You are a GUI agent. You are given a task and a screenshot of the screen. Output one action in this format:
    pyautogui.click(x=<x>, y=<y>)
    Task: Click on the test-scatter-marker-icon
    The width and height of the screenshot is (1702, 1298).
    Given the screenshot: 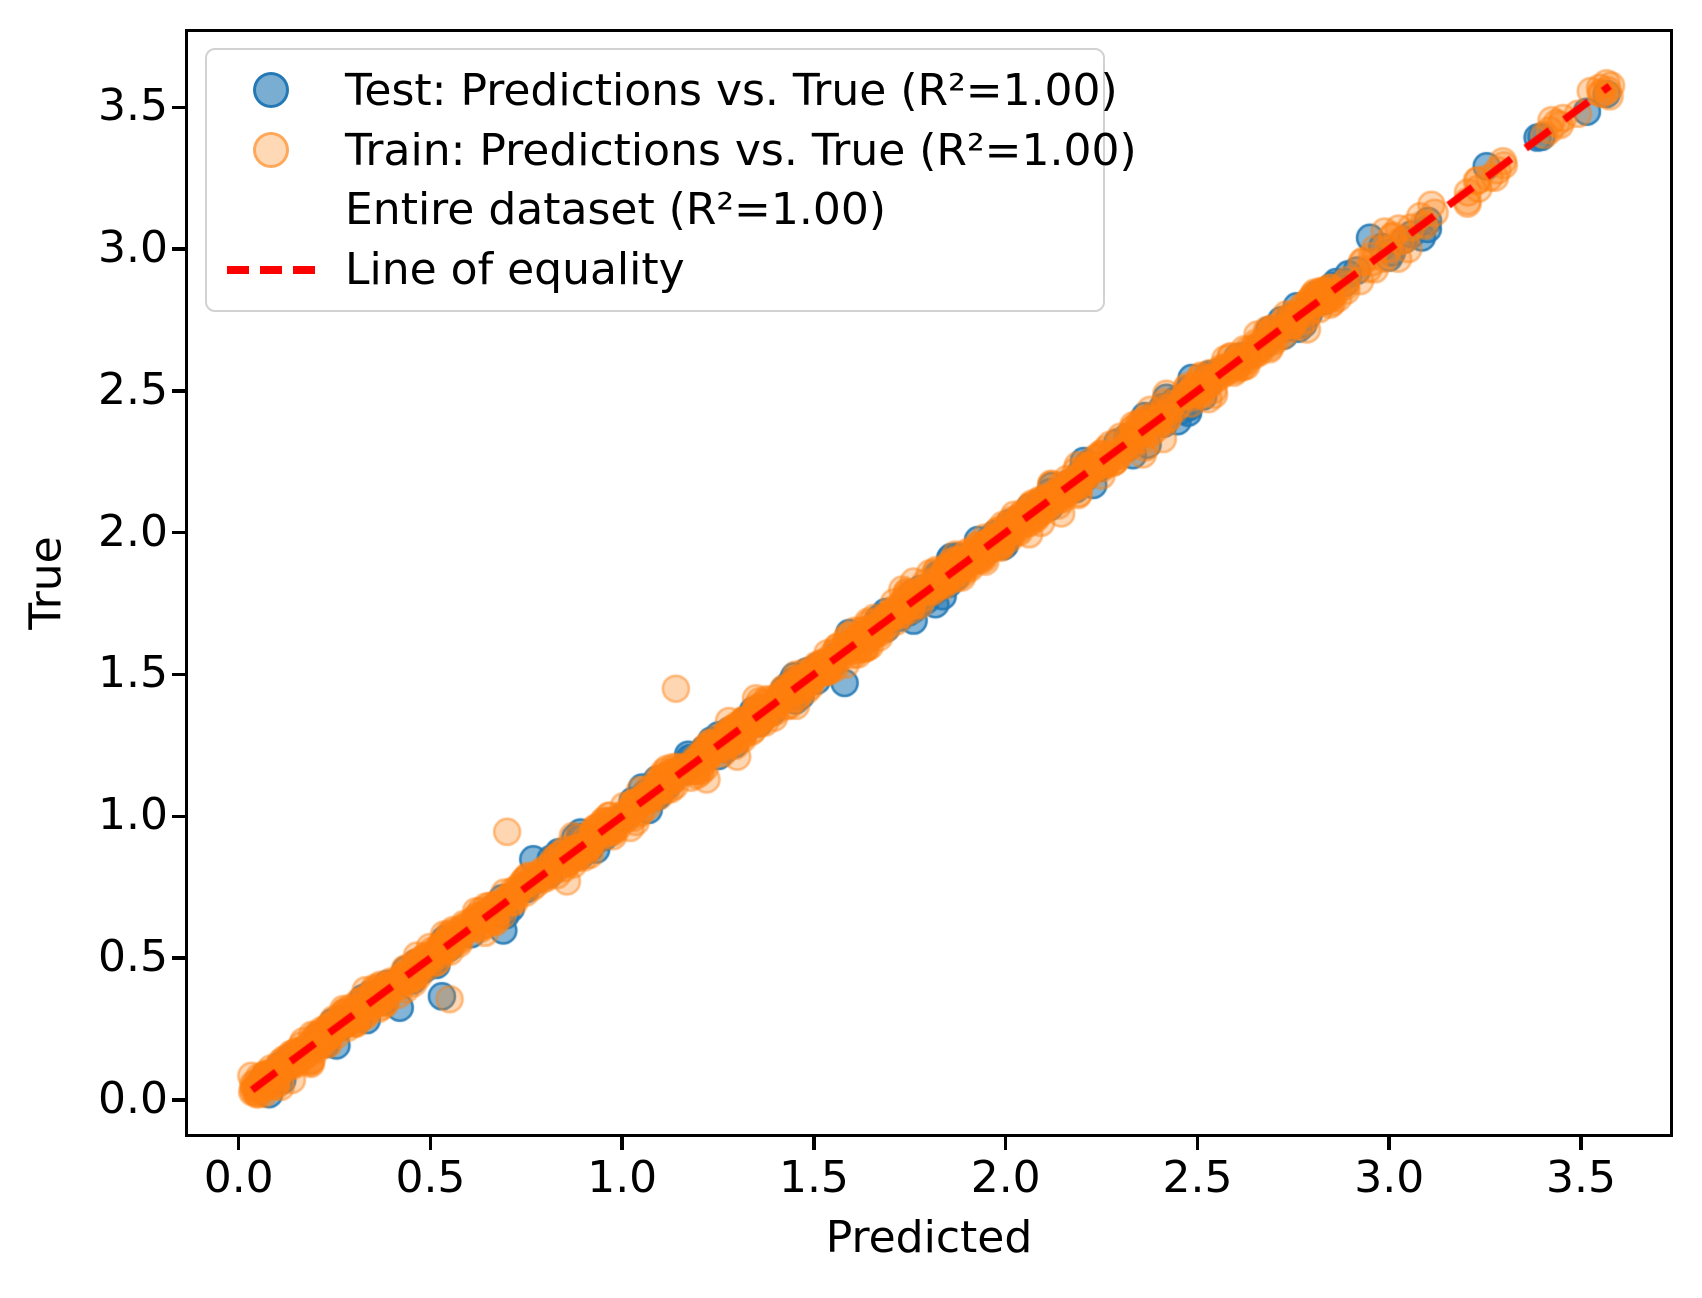 What is the action you would take?
    pyautogui.click(x=271, y=90)
    